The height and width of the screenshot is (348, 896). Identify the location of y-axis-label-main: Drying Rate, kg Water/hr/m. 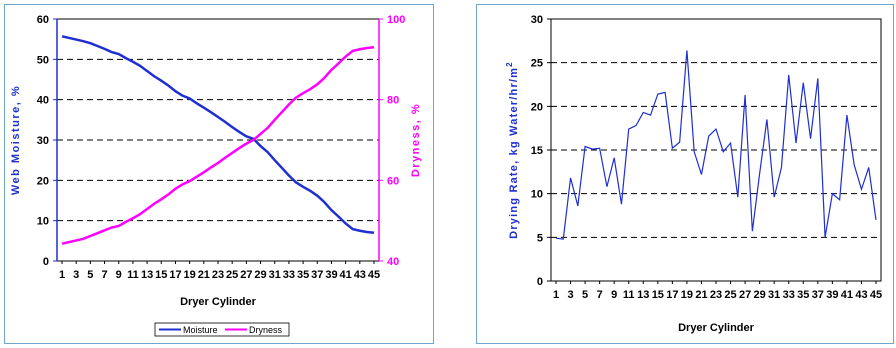
(514, 153).